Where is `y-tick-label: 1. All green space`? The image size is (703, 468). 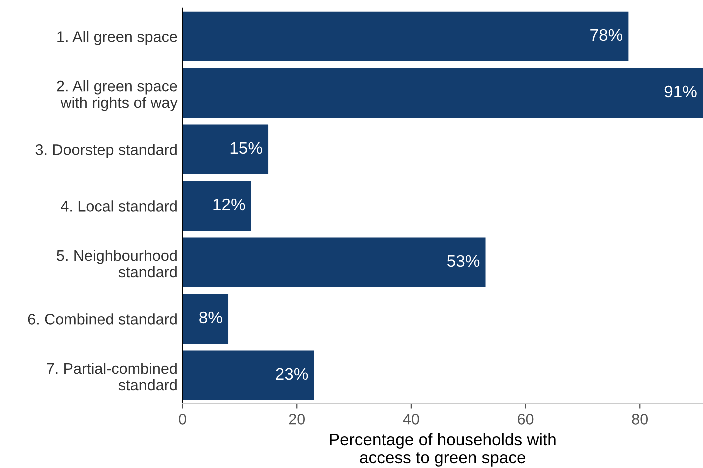 y-tick-label: 1. All green space is located at coordinates (118, 38).